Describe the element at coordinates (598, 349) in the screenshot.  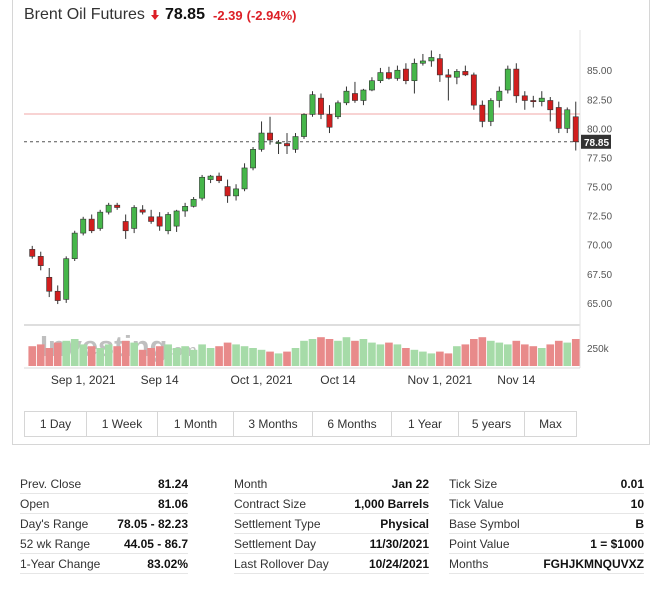
I see `volume-tick-label: 250k` at that location.